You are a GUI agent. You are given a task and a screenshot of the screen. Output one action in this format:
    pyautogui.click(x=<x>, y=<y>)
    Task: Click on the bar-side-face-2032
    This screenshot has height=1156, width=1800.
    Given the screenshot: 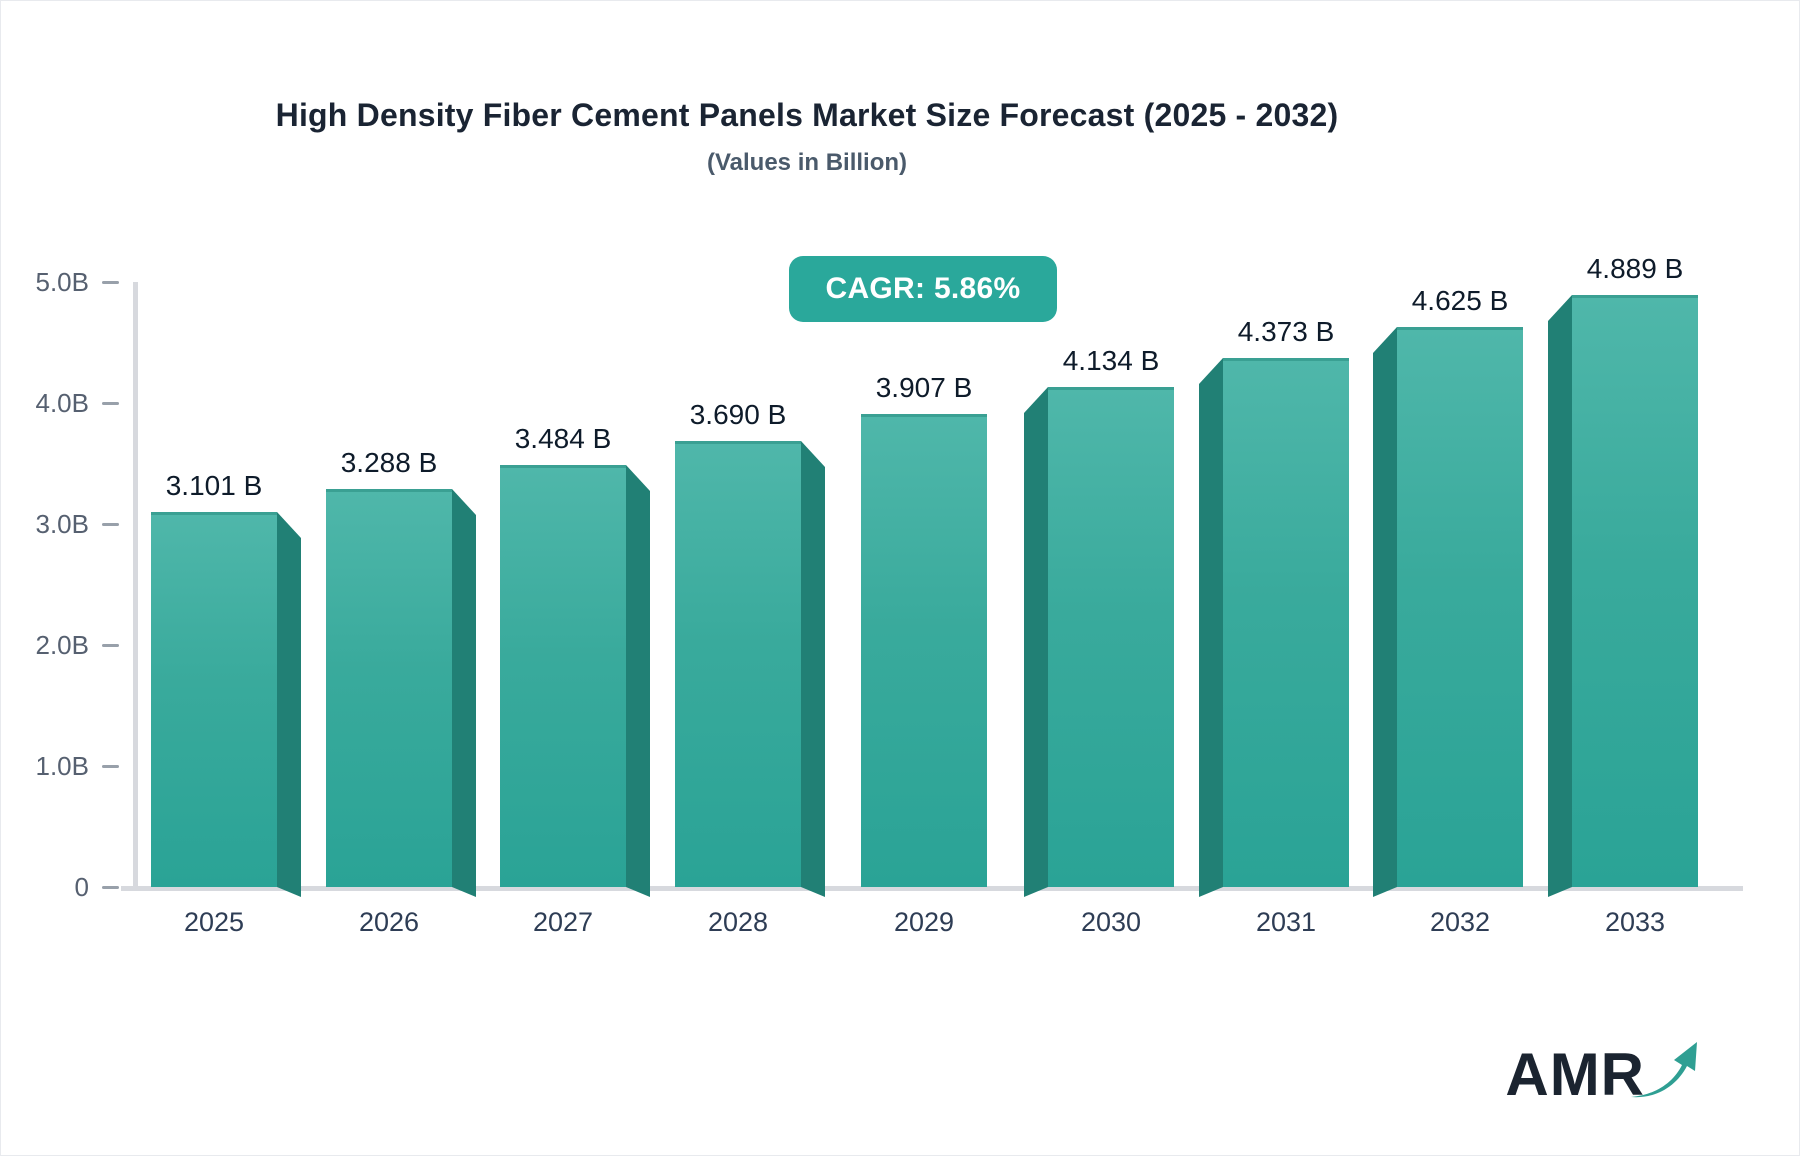 What is the action you would take?
    pyautogui.click(x=1385, y=612)
    